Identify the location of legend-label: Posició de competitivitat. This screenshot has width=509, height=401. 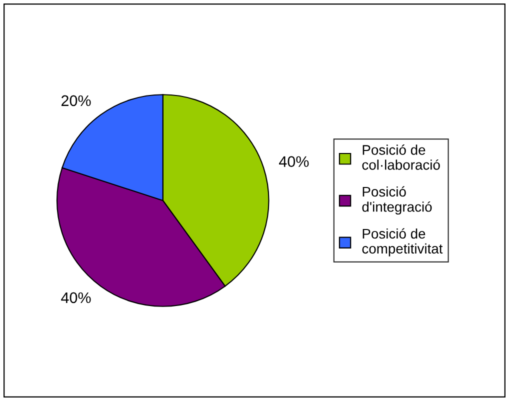
(402, 242).